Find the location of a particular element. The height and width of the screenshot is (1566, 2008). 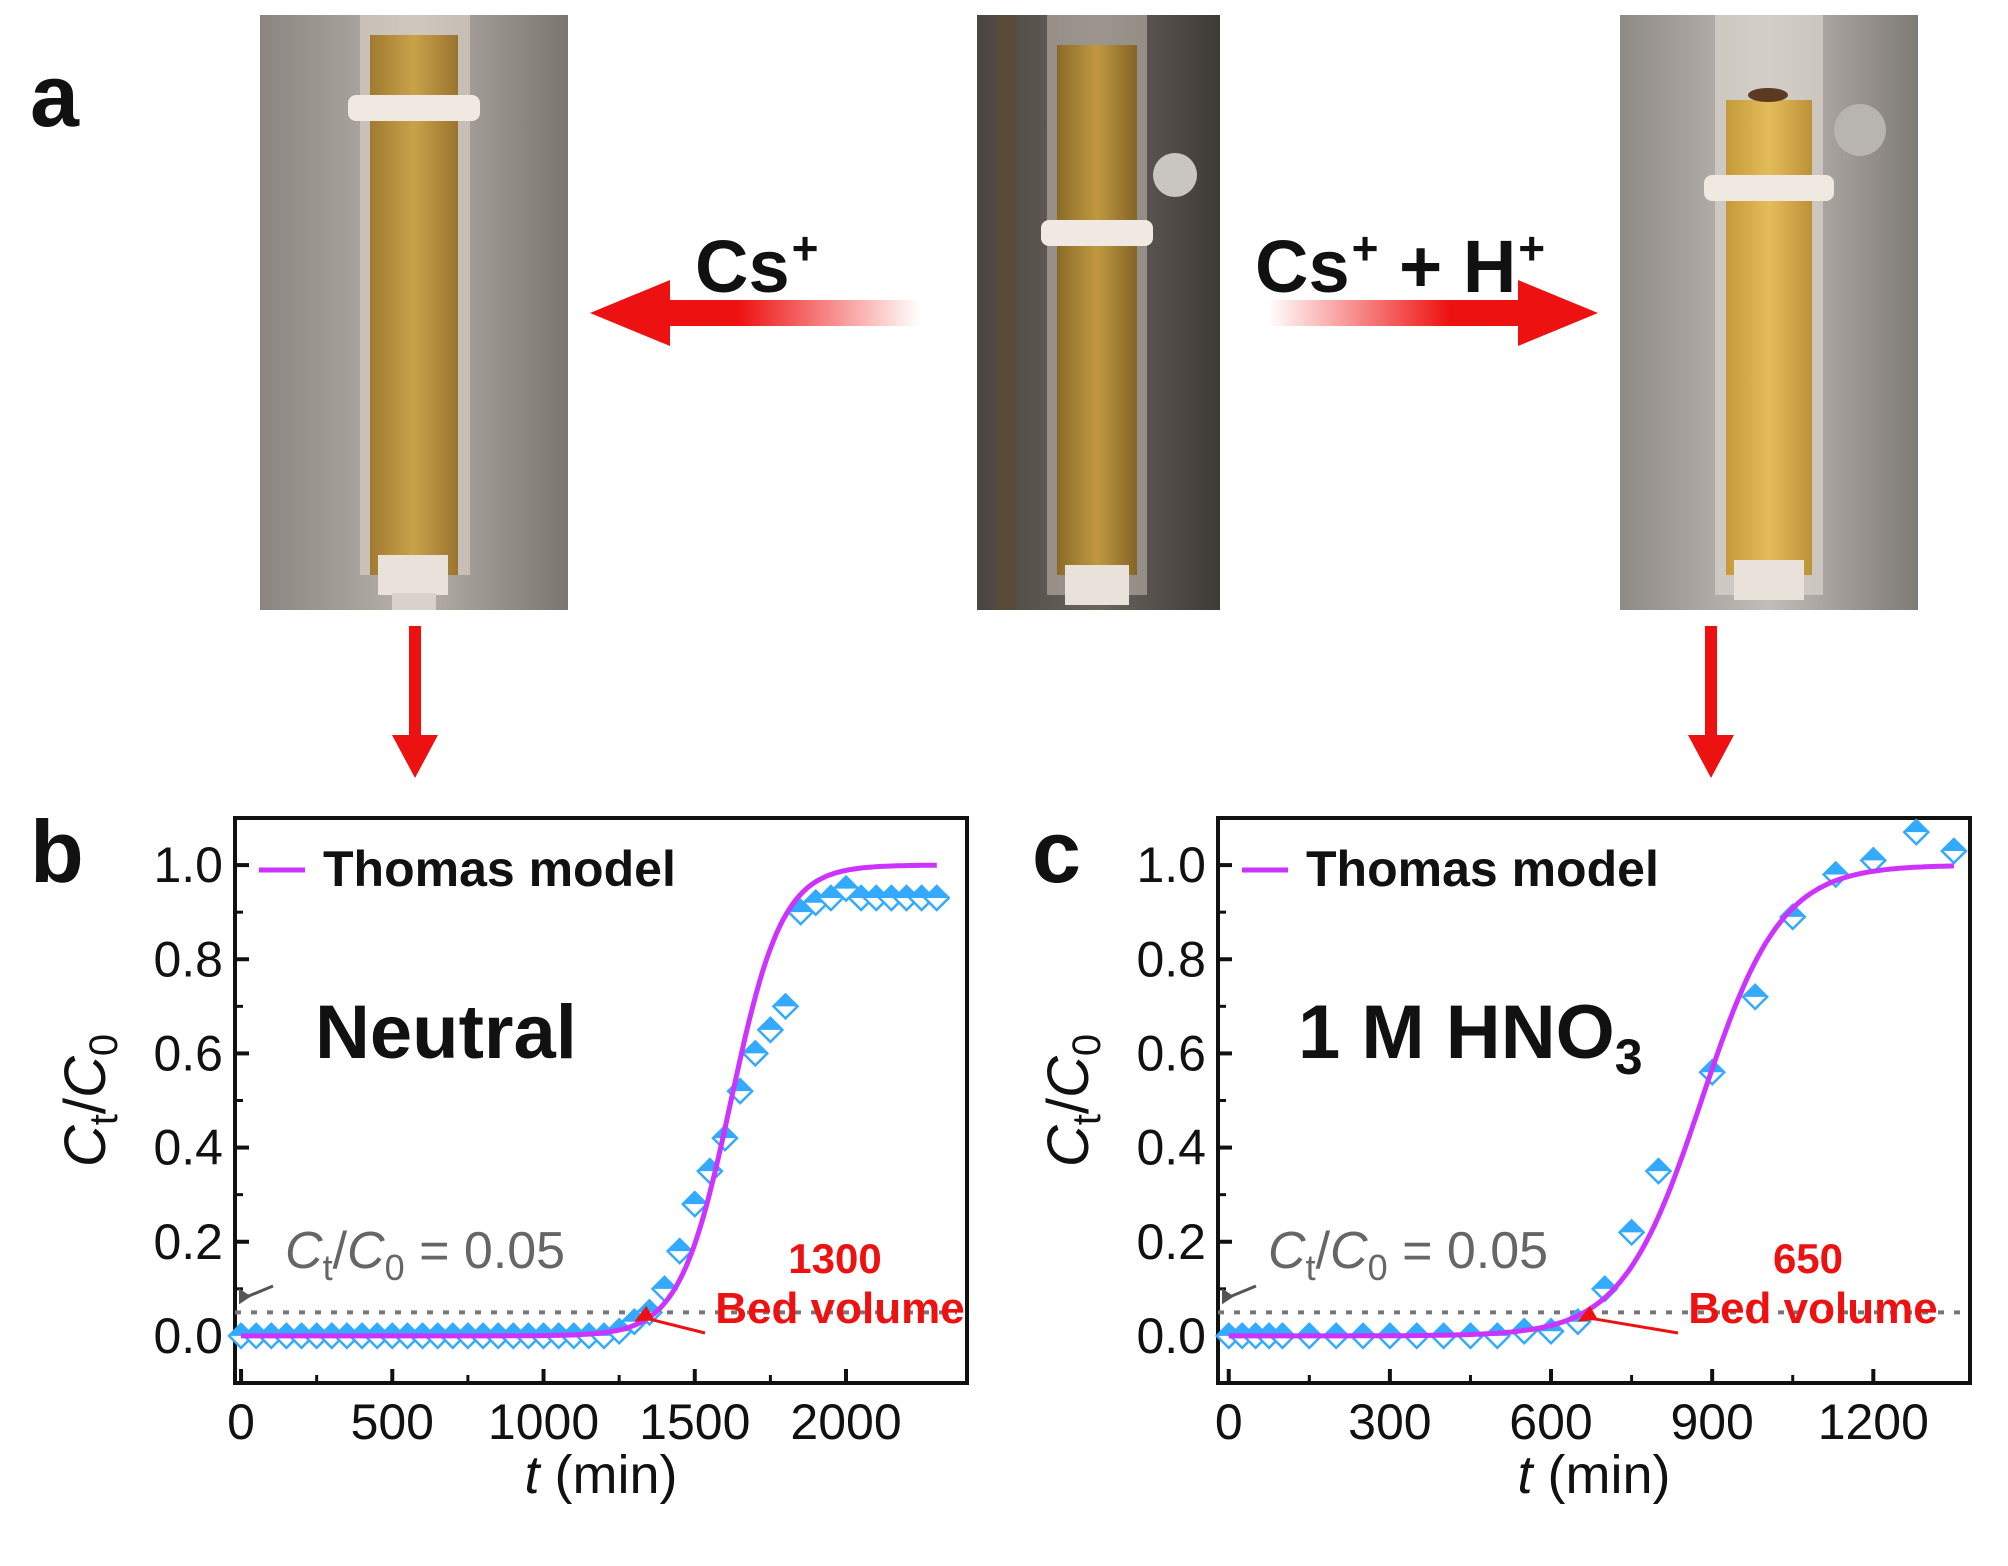

arrow-right-text-1: Cs is located at coordinates (1302, 266).